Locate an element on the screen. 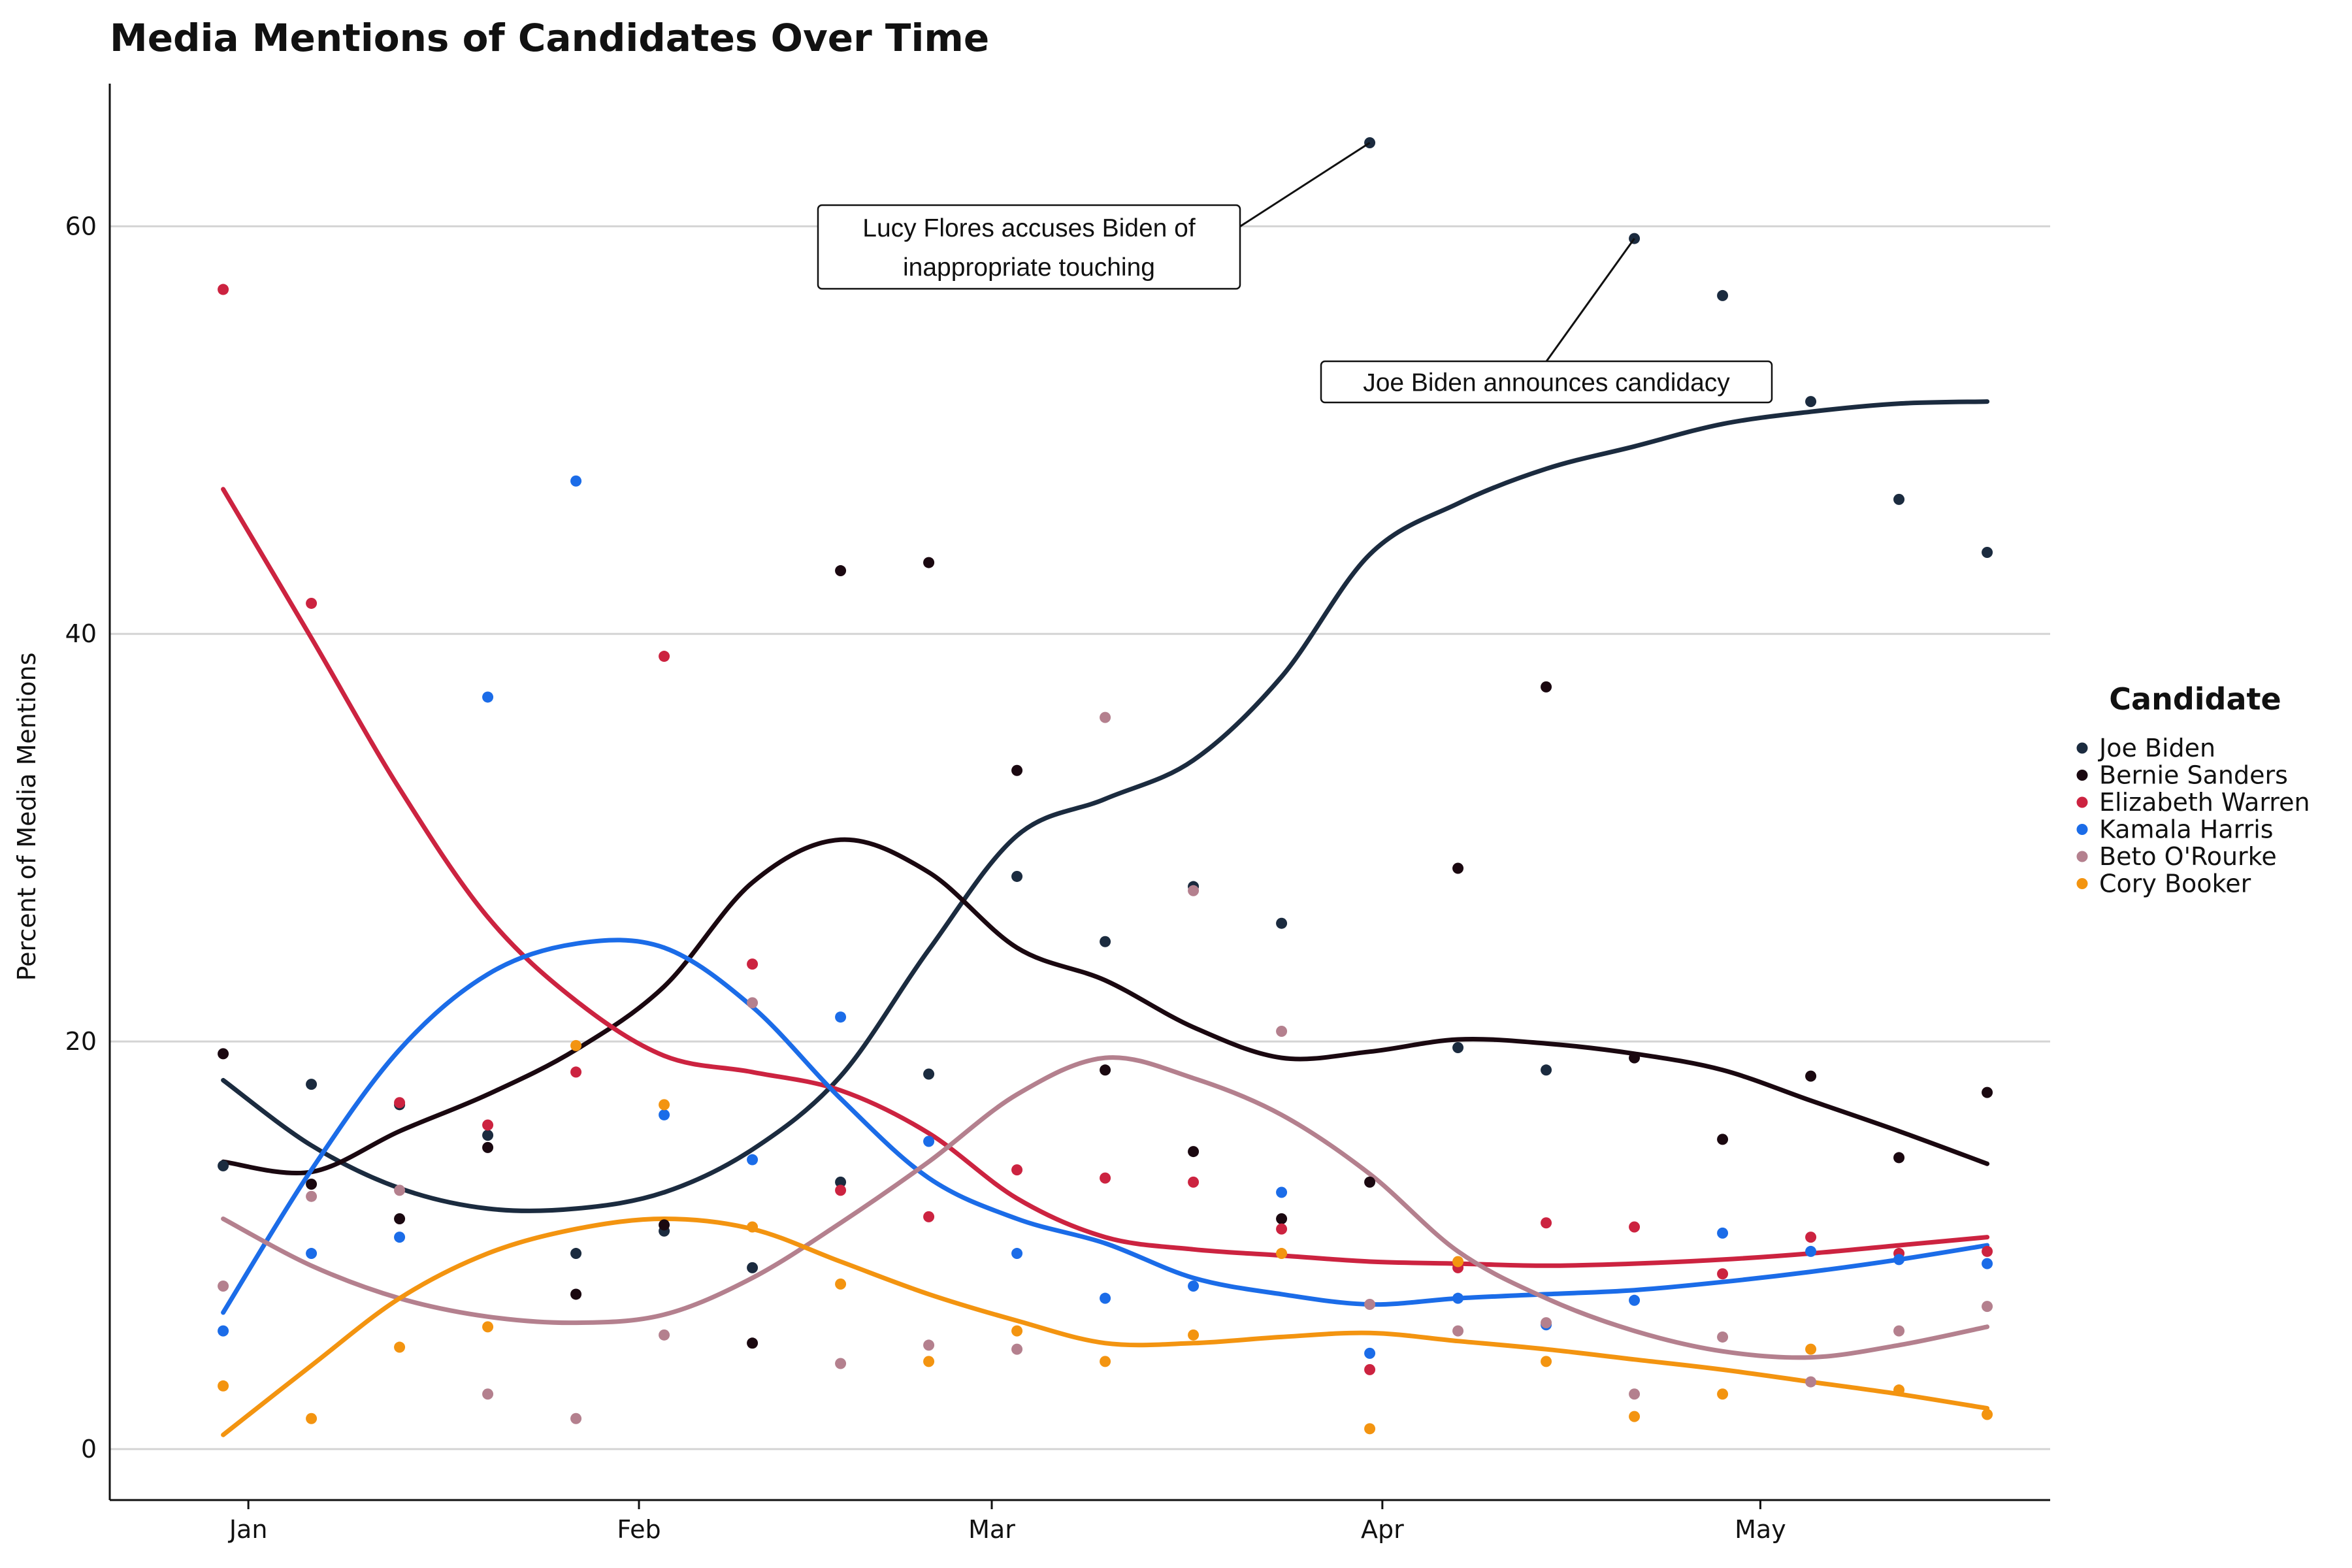 The height and width of the screenshot is (1568, 2352). legend-label-joe-biden: Joe Biden is located at coordinates (2156, 748).